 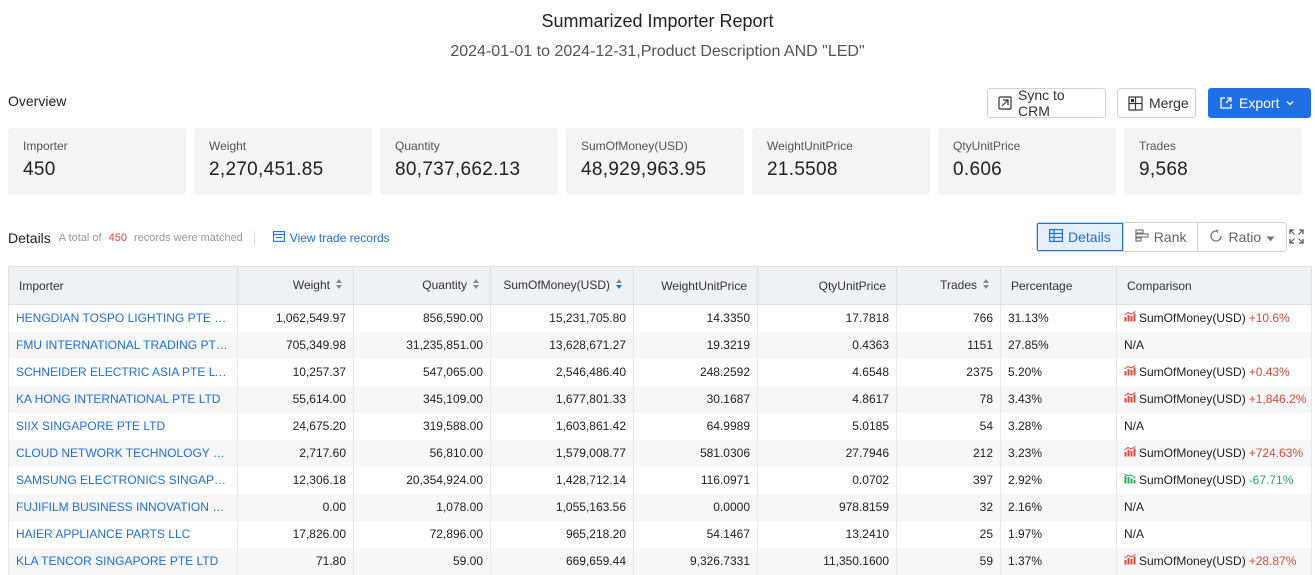 I want to click on tab-rank: Rank, so click(x=1160, y=237).